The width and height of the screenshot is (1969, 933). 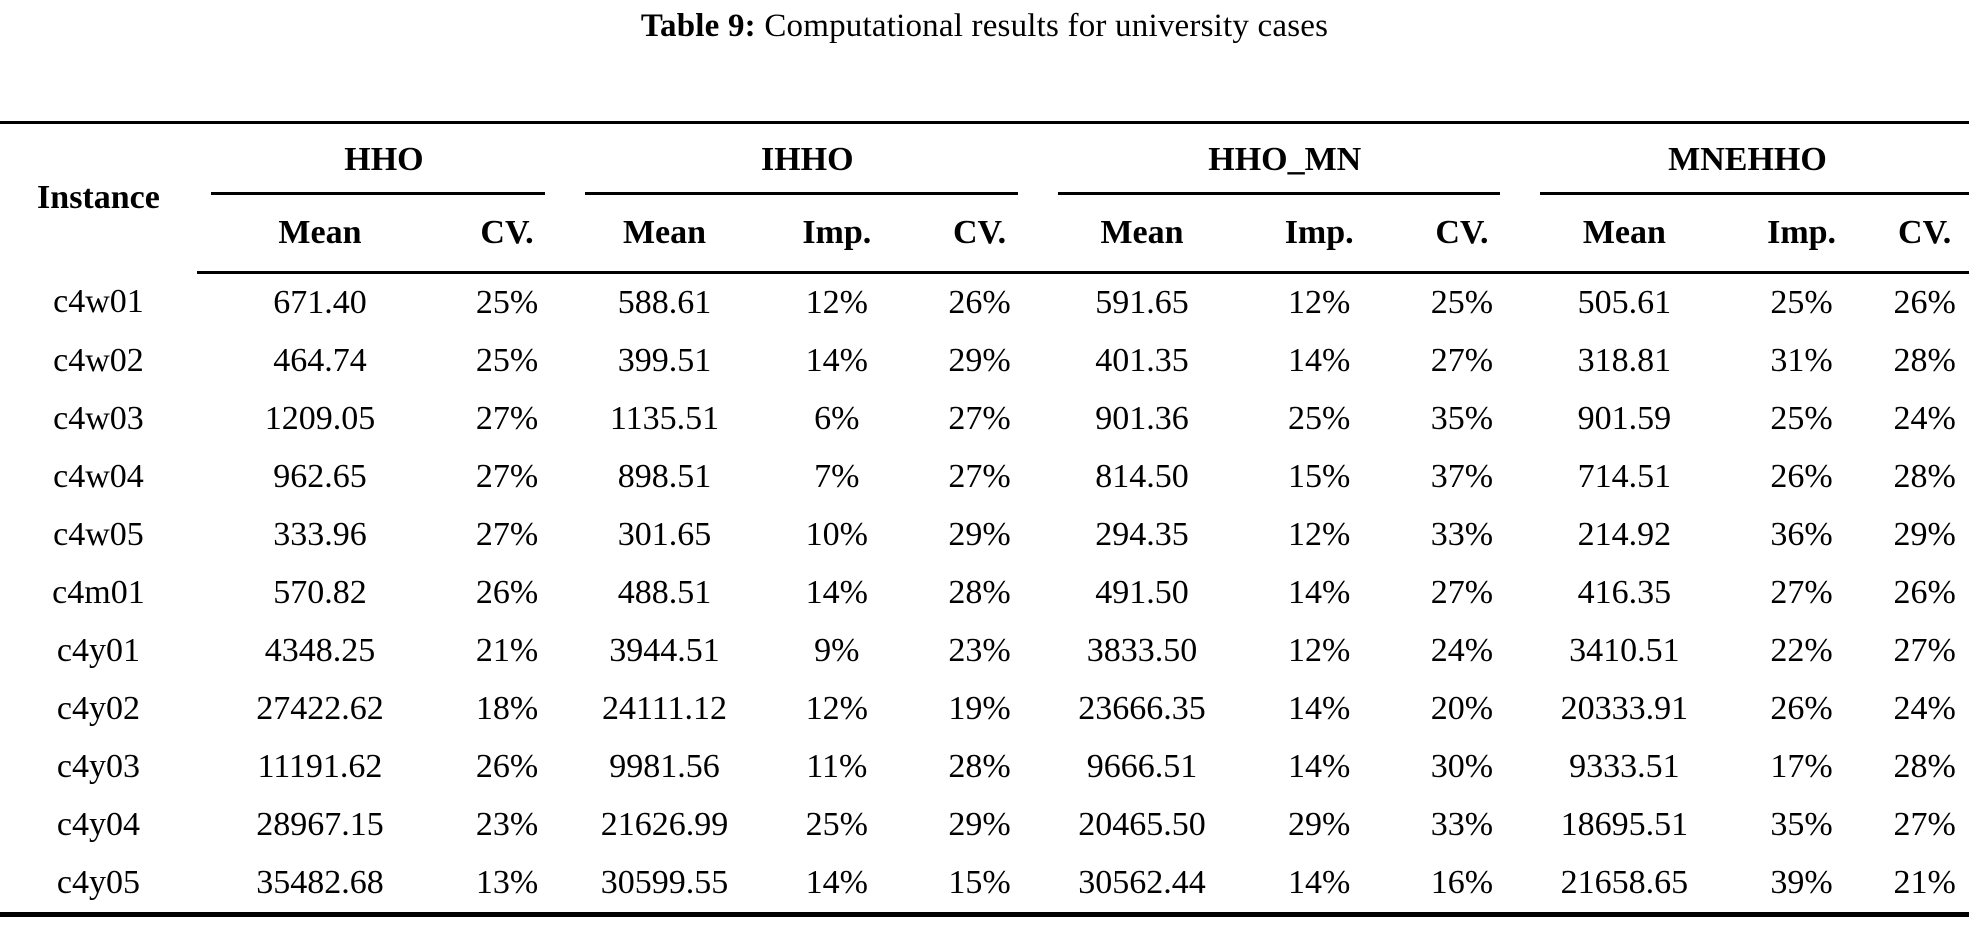 I want to click on value-cell: 9981.56, so click(x=664, y=766).